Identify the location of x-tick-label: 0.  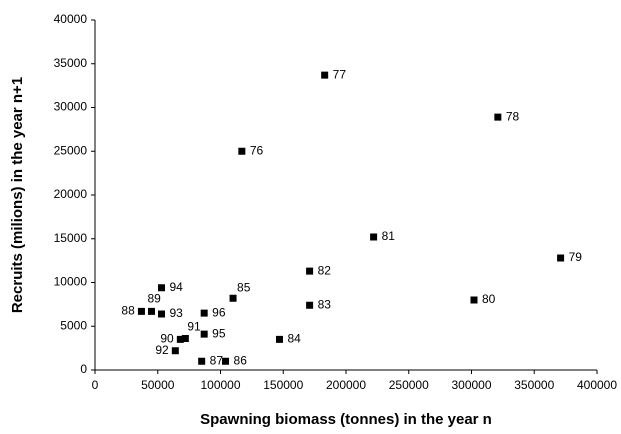
(95, 385).